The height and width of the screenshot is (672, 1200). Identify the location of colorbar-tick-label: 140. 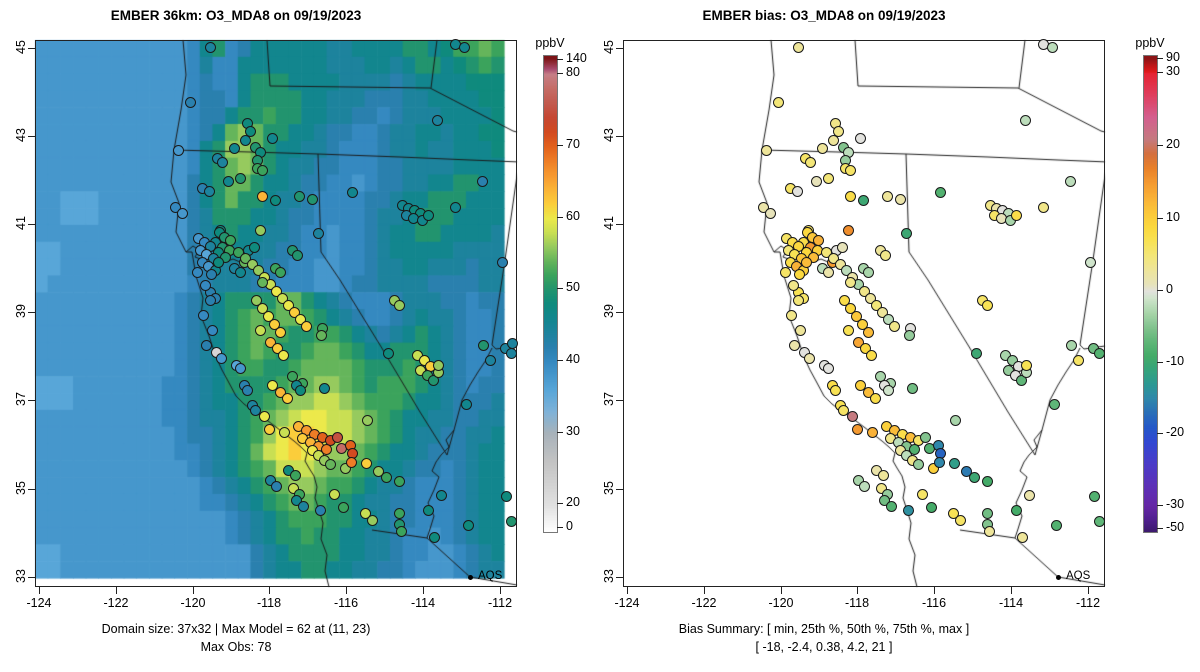
(576, 58).